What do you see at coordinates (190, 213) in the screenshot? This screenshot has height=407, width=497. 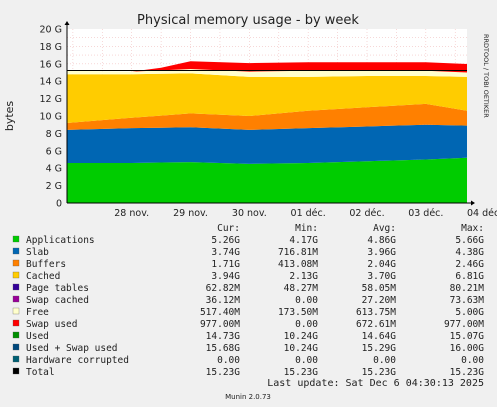 I see `x-tick-label: 29 nov.` at bounding box center [190, 213].